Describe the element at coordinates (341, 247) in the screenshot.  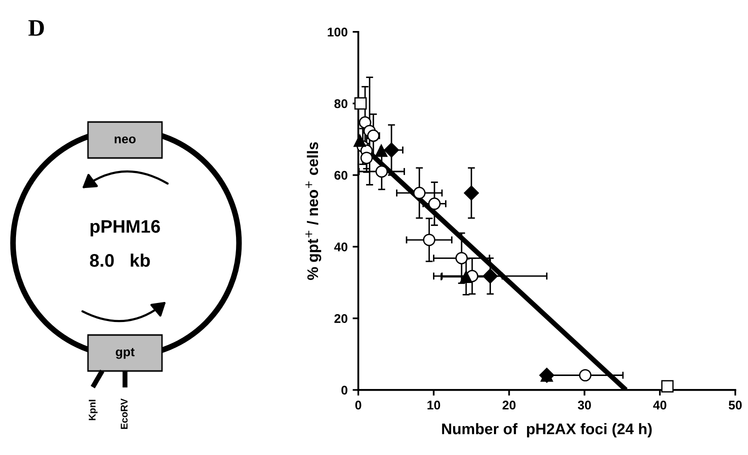
I see `y-tick-label: 40` at that location.